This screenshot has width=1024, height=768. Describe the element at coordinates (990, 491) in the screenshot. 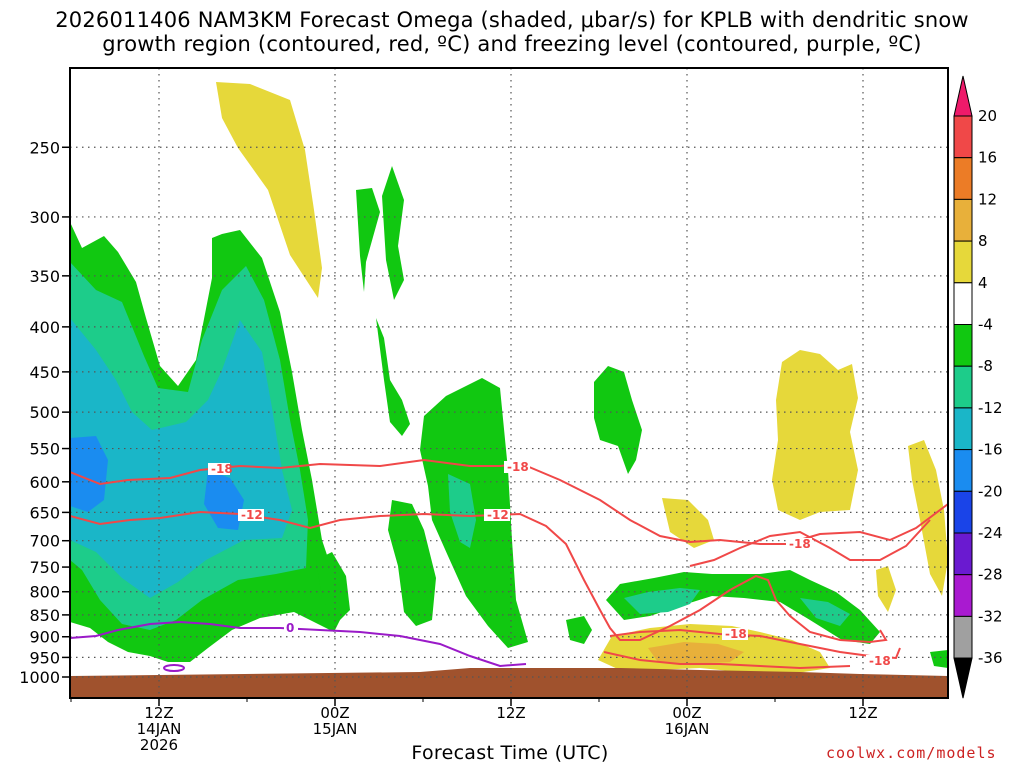

I see `colorbar-label: -20` at that location.